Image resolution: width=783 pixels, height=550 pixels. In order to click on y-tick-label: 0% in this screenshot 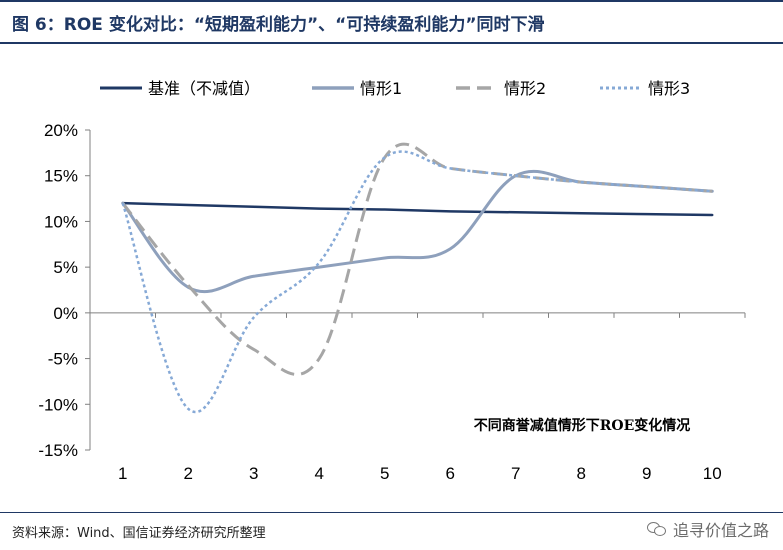, I will do `click(65, 313)`.